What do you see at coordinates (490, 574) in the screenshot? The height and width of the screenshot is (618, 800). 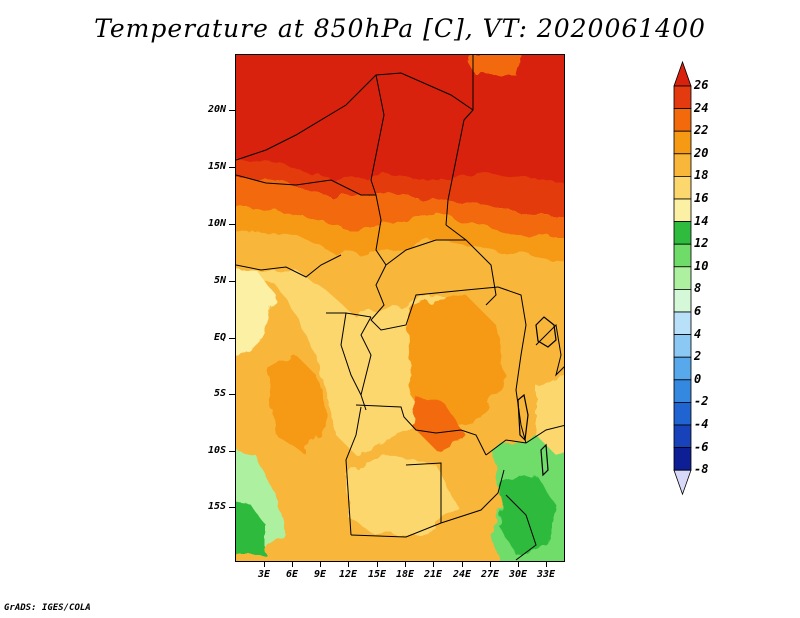 I see `lon-label-27e: 27E` at bounding box center [490, 574].